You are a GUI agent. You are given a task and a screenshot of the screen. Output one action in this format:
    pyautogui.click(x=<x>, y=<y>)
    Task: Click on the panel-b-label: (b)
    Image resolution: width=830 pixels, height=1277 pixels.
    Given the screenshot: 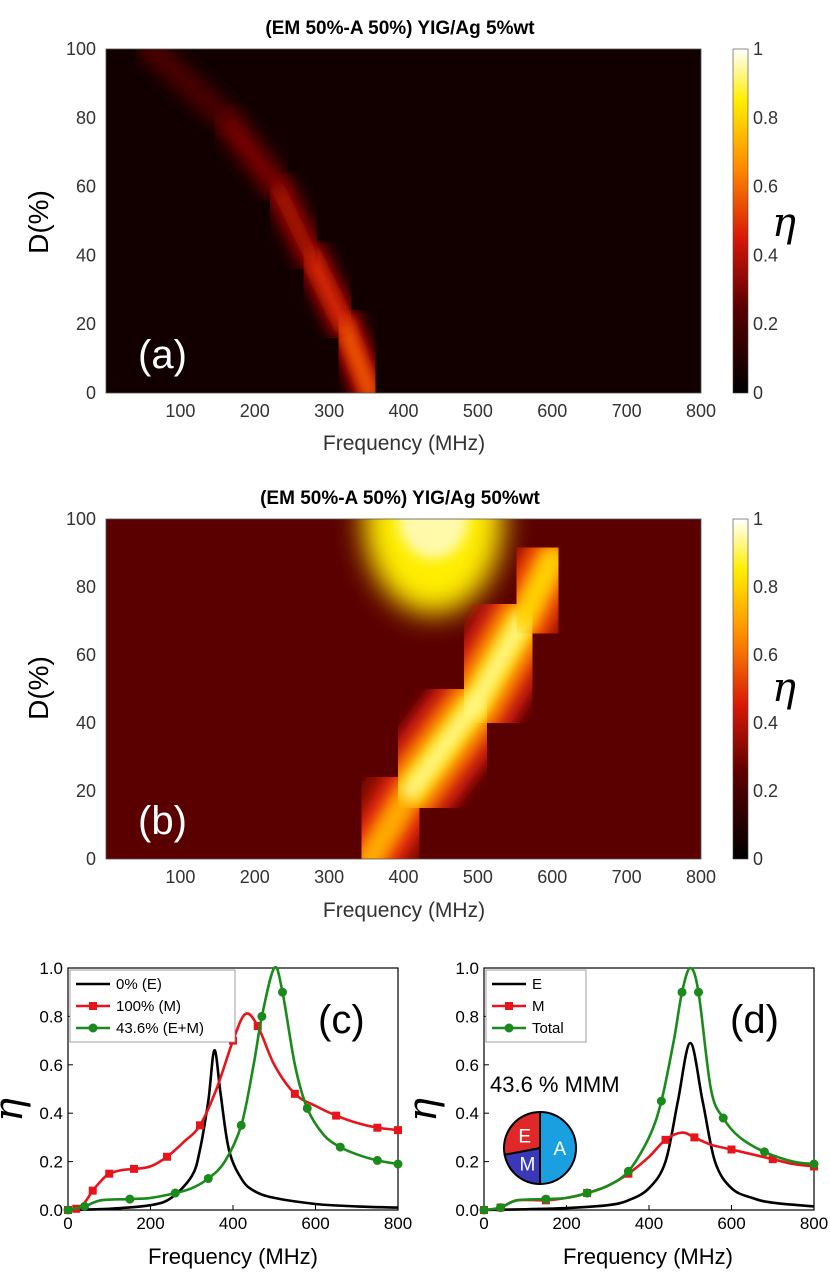 What is the action you would take?
    pyautogui.click(x=162, y=821)
    